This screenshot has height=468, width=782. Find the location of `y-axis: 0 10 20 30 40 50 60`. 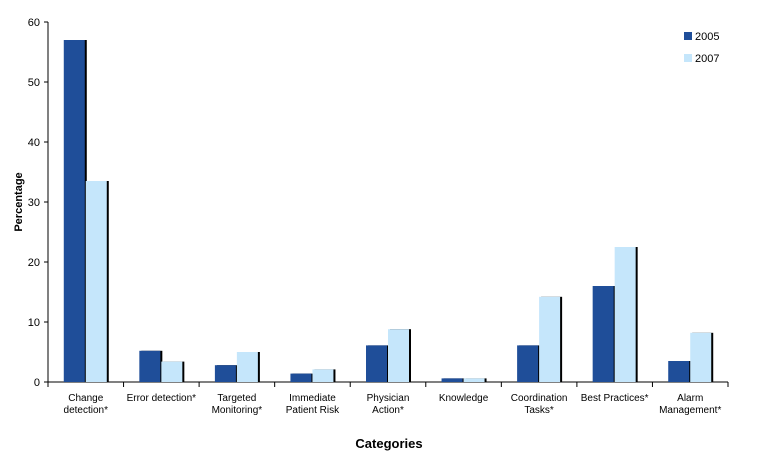

y-axis: 0 10 20 30 40 50 60 is located at coordinates (38, 203).